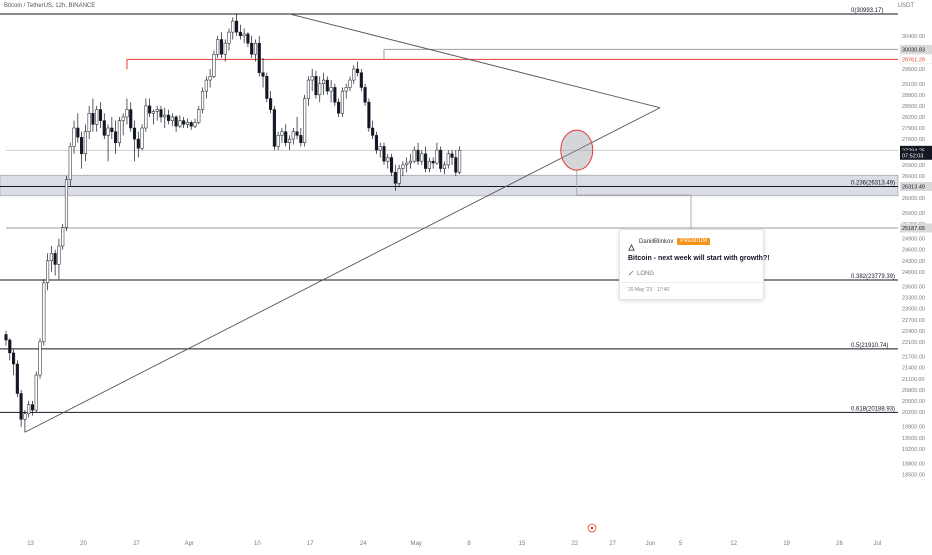 The image size is (932, 555). I want to click on time-tick: Jul, so click(877, 544).